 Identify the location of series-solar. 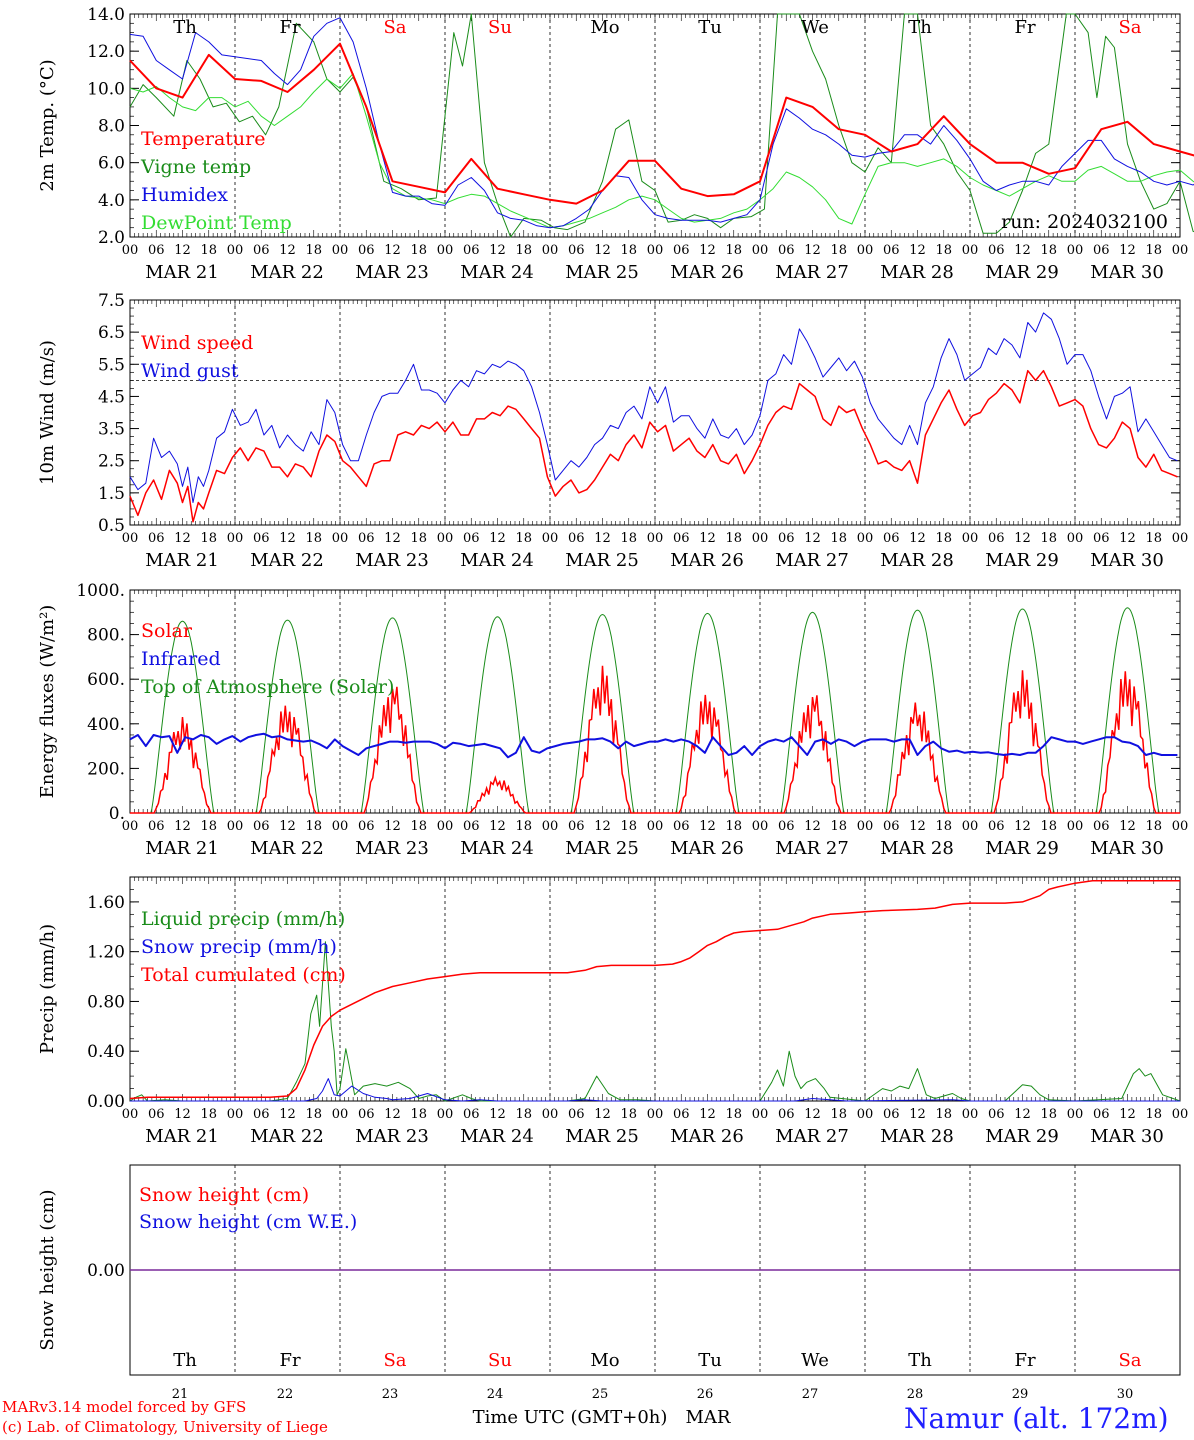
(655, 739).